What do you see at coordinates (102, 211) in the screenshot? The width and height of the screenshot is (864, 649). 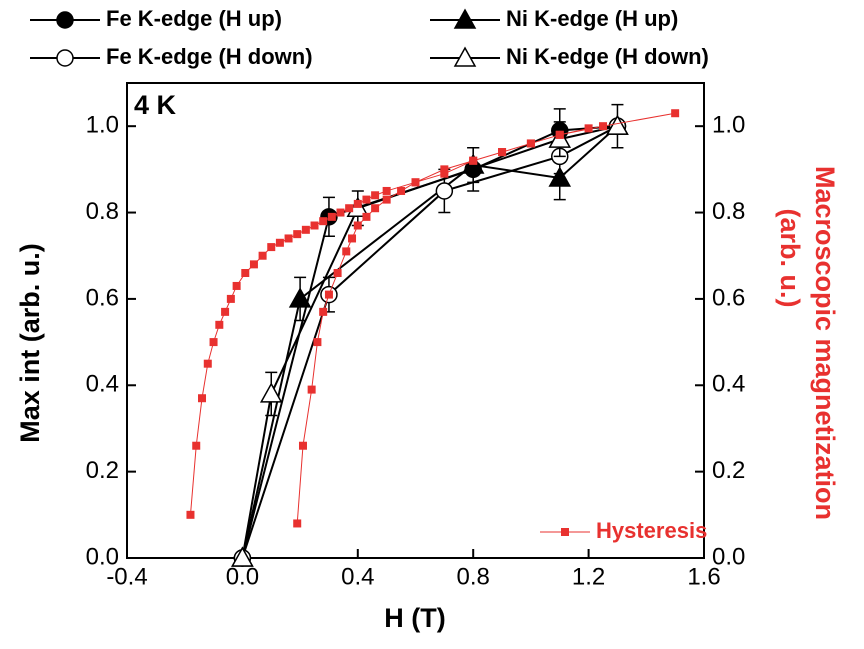 I see `y-tick-label: 0.8` at bounding box center [102, 211].